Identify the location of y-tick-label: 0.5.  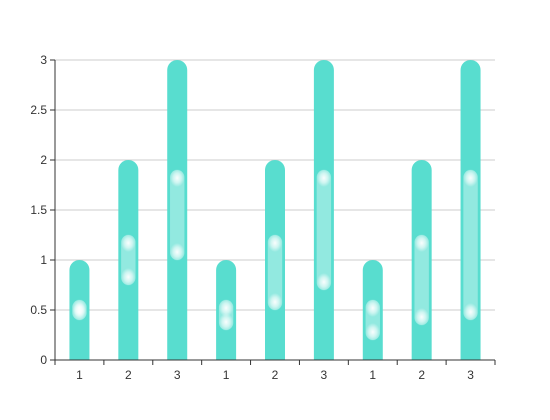
(38, 310).